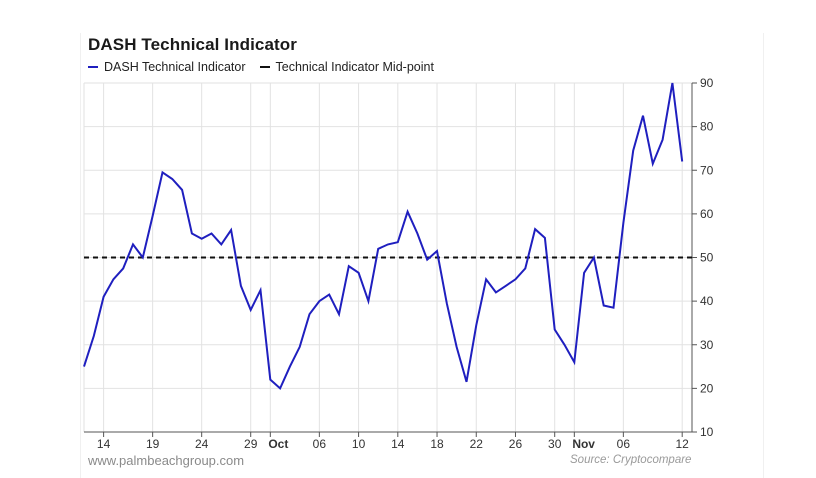  Describe the element at coordinates (707, 214) in the screenshot. I see `y-tick-label: 60` at that location.